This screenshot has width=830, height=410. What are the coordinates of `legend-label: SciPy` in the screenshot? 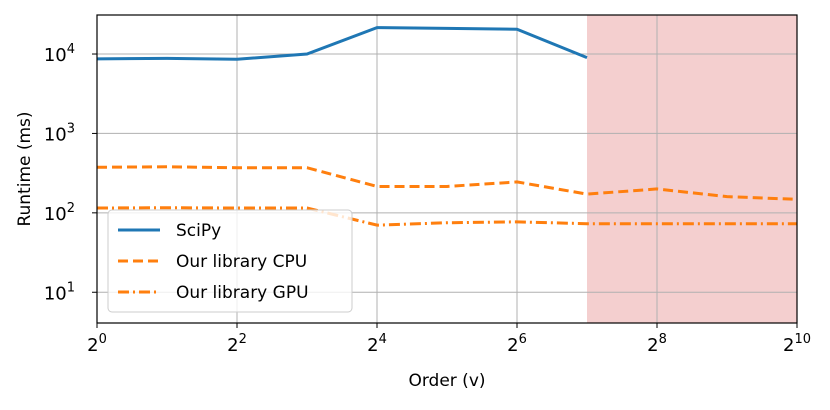 It's located at (198, 231).